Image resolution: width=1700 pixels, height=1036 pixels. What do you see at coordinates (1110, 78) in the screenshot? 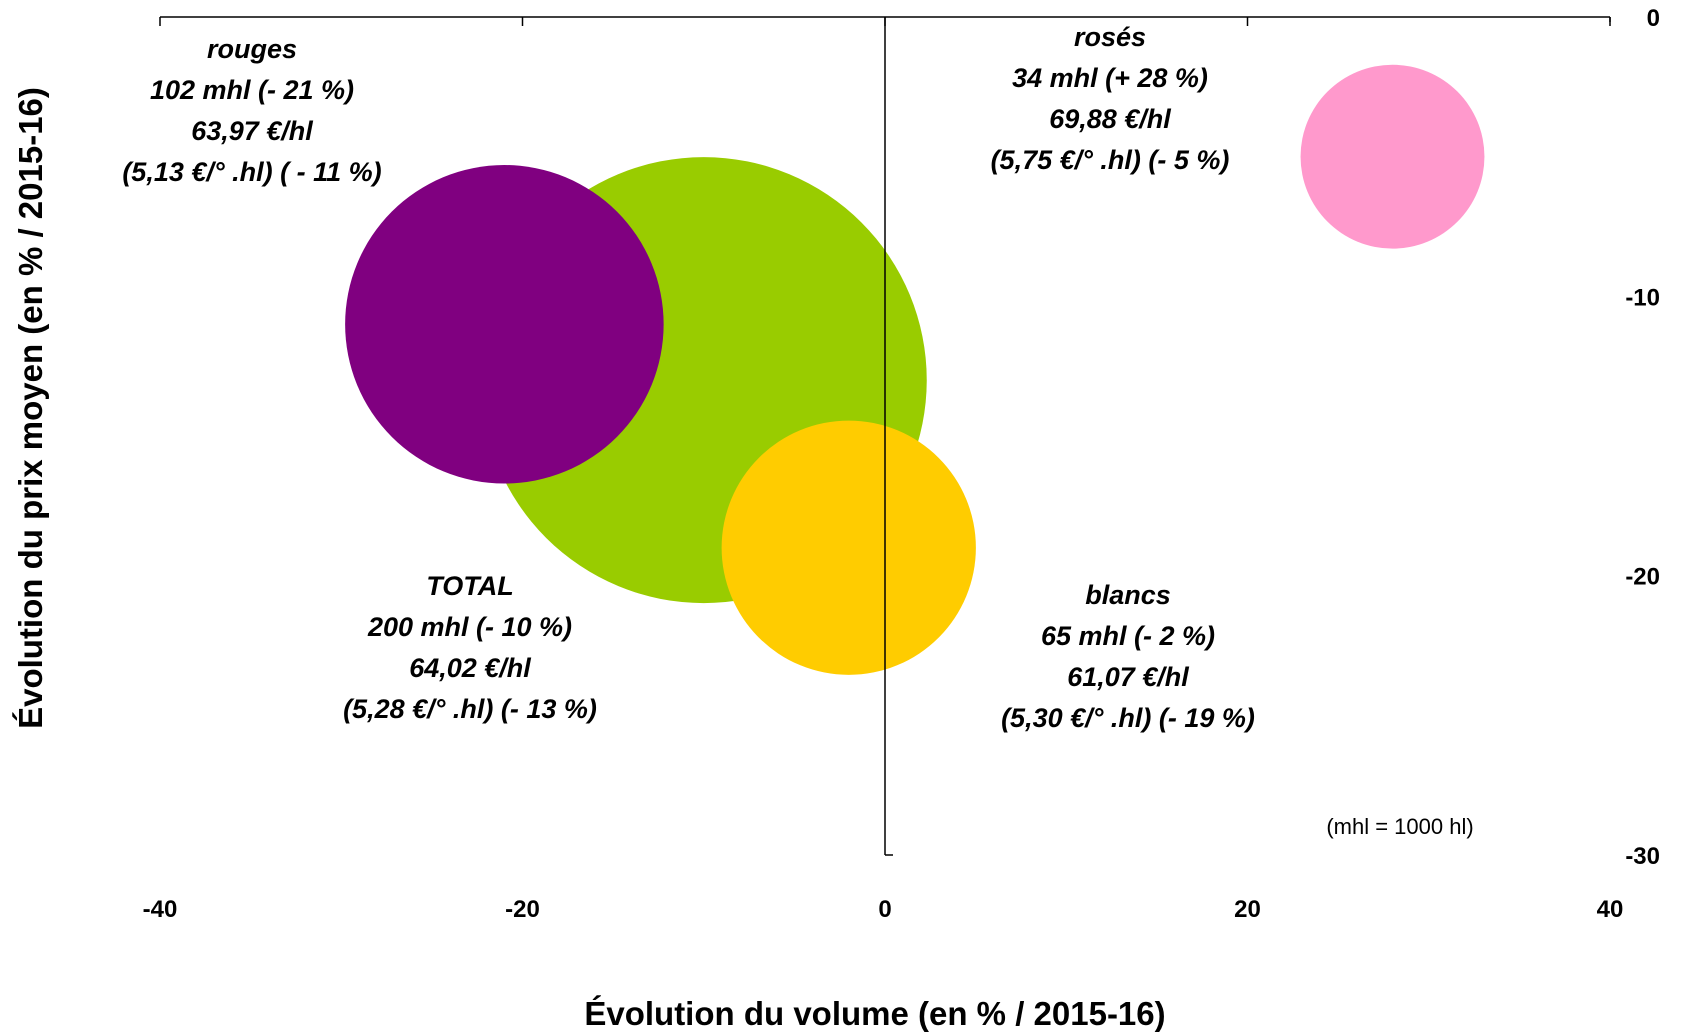
I see `bubble-label-line: 34 mhl (+ 28 %)` at bounding box center [1110, 78].